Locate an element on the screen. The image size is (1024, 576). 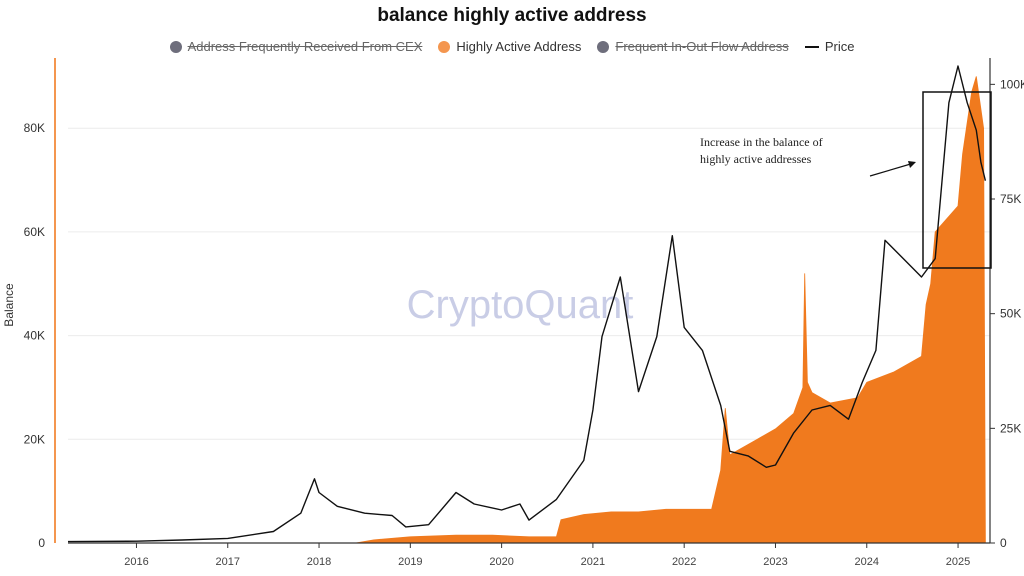
x-tick-label: 2021 is located at coordinates (593, 562).